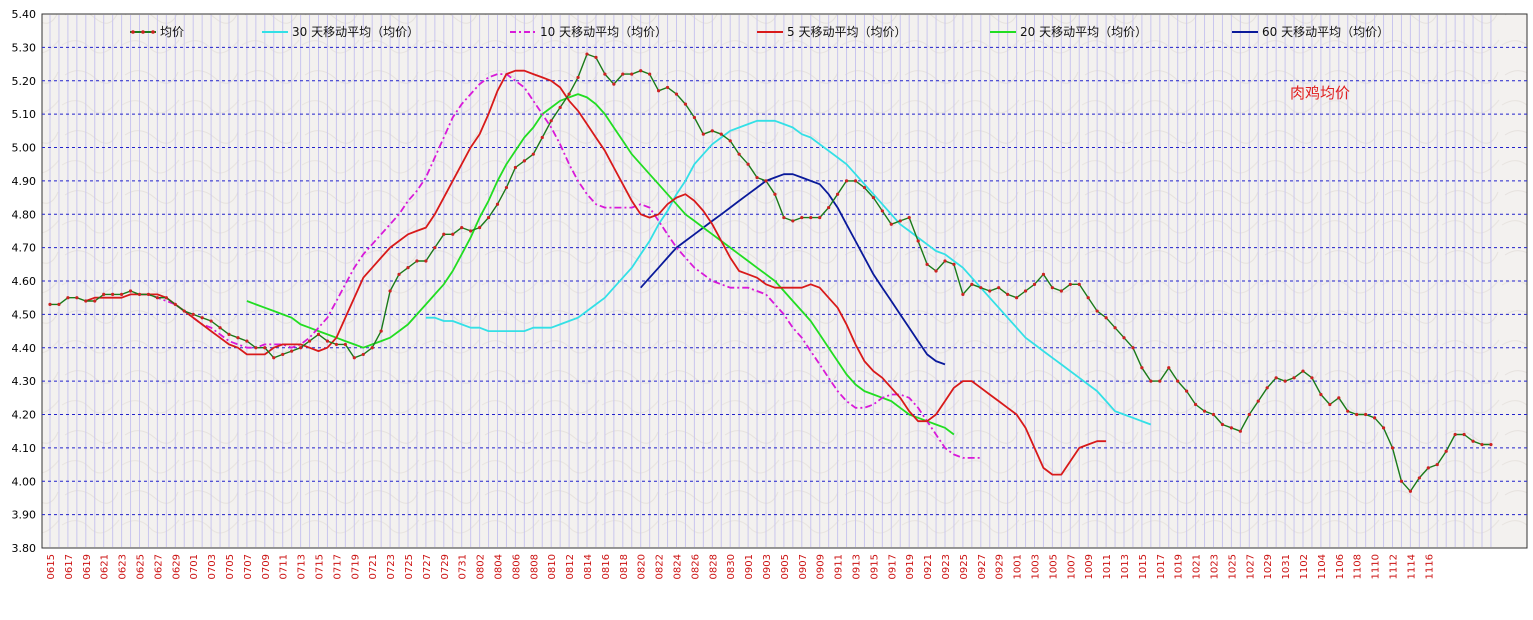 This screenshot has height=620, width=1533. What do you see at coordinates (642, 566) in the screenshot?
I see `x-tick-label: 0820` at bounding box center [642, 566].